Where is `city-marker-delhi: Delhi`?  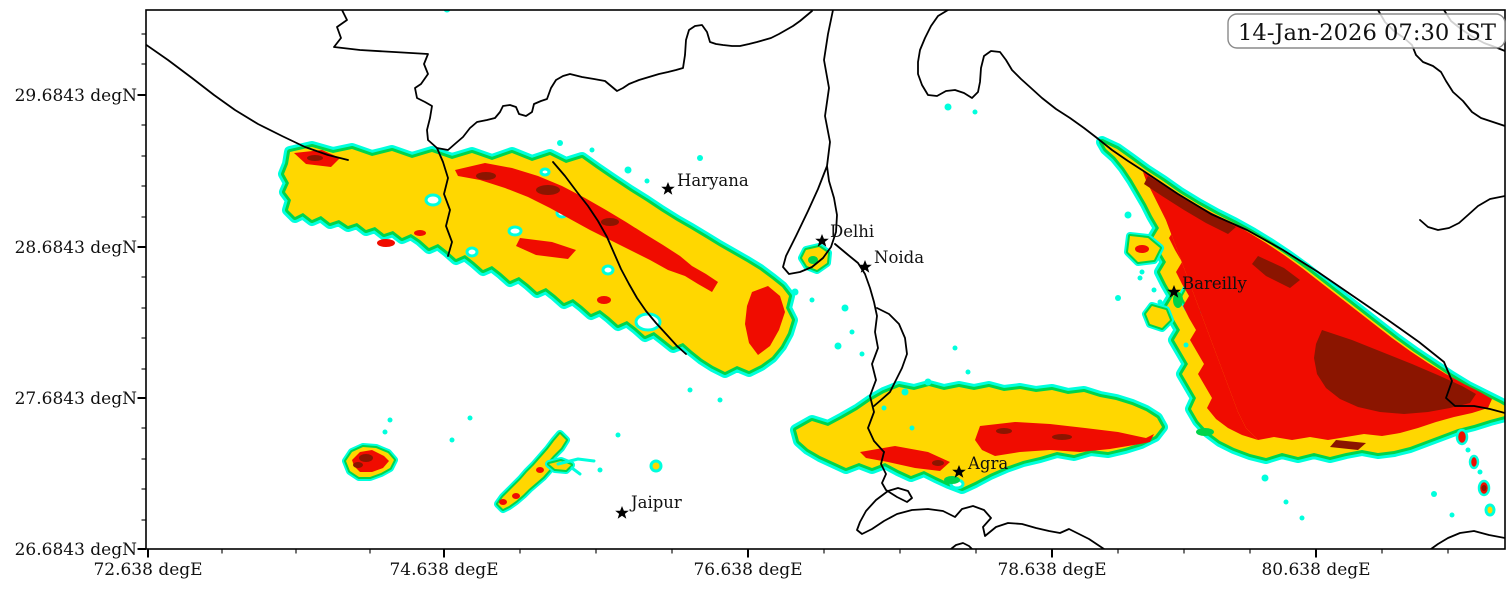
city-marker-delhi: Delhi is located at coordinates (844, 234).